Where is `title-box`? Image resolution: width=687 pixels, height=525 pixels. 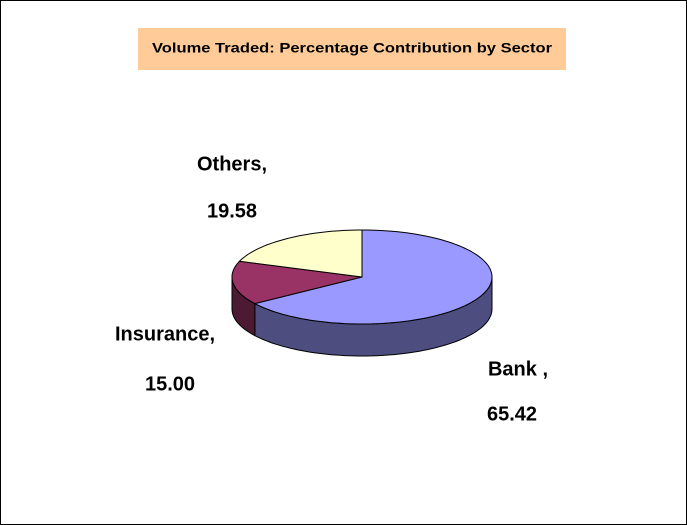 title-box is located at coordinates (352, 49).